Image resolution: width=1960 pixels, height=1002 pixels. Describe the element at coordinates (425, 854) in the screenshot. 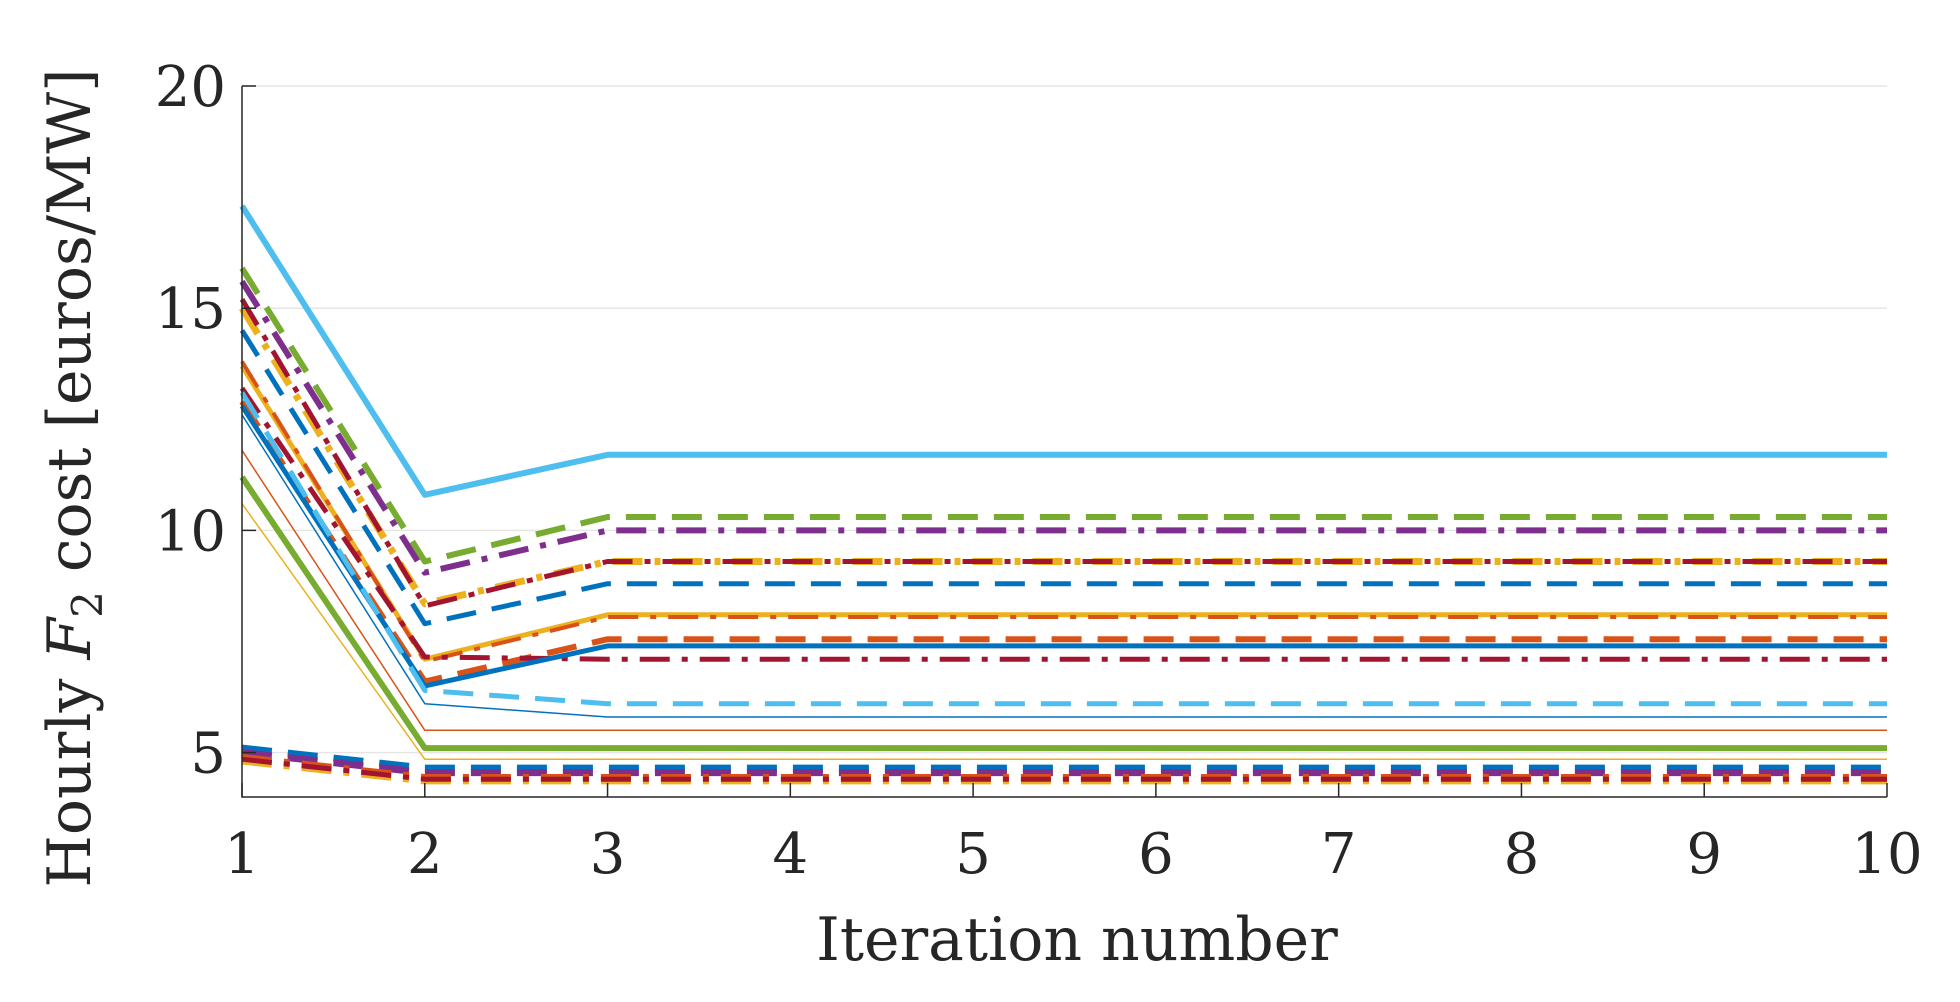

I see `x-tick-label-2: 2` at that location.